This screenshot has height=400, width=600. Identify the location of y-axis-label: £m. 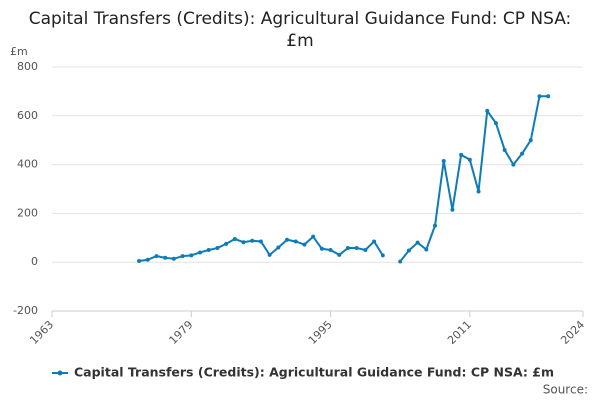
(19, 51).